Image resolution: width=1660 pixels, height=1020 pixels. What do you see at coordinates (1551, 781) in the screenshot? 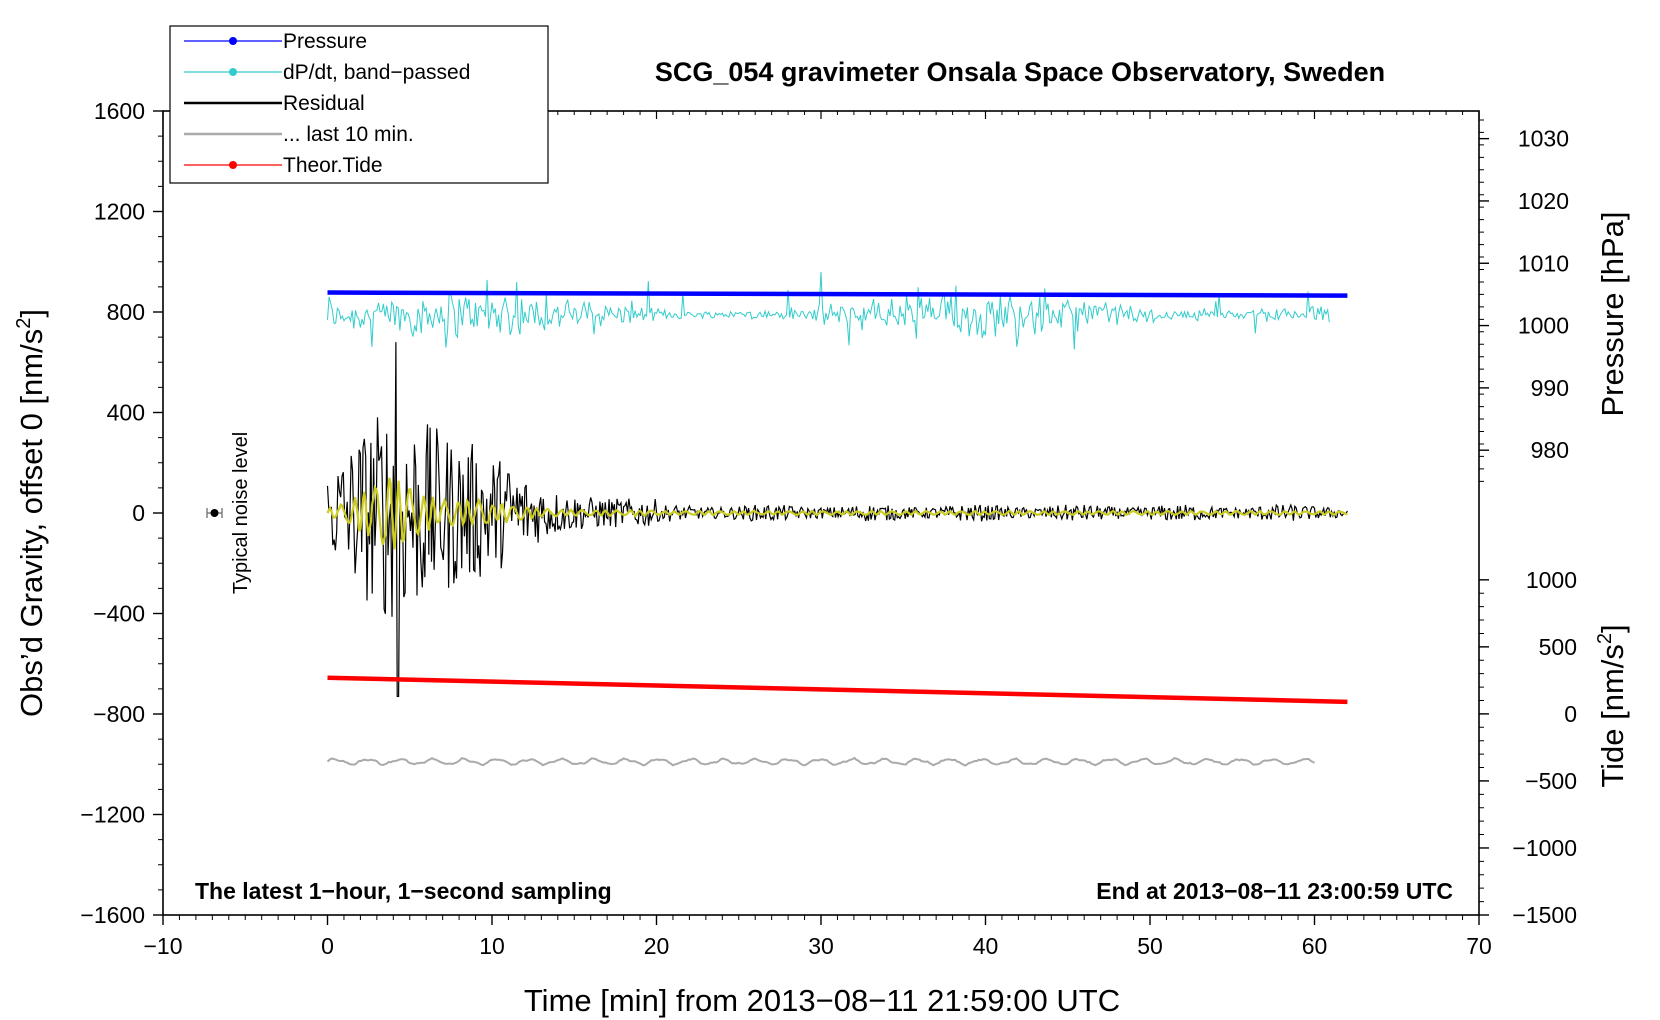
I see `tide-tick-label: −500` at bounding box center [1551, 781].